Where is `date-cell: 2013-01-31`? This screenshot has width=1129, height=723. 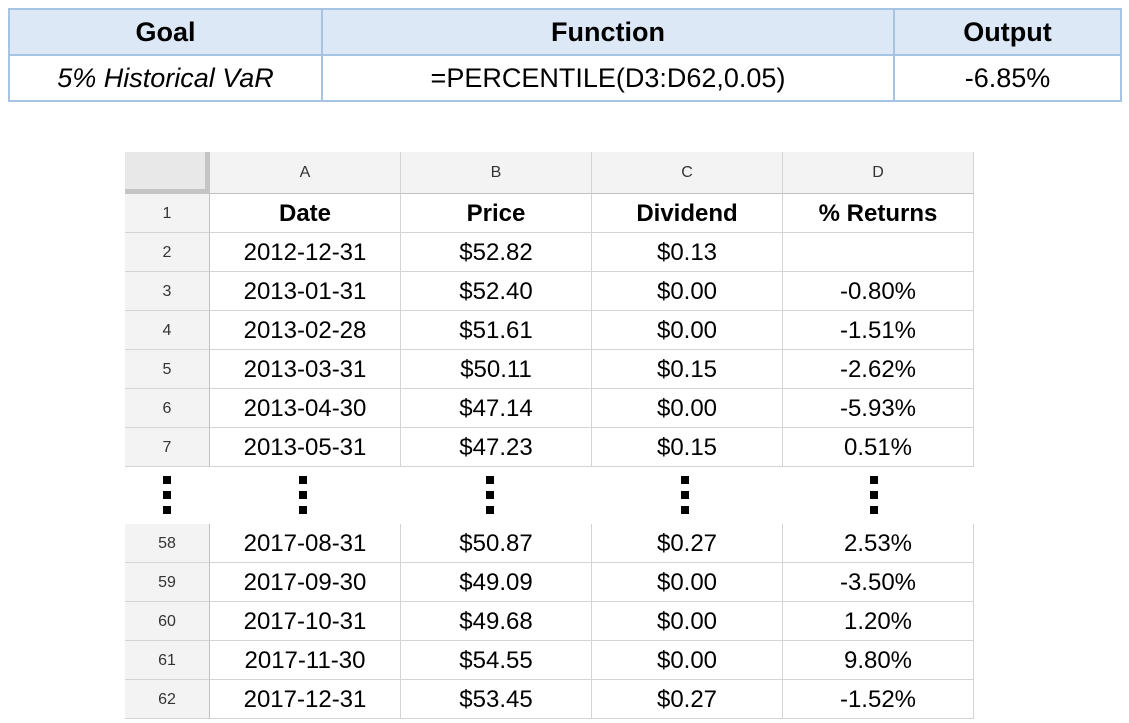
date-cell: 2013-01-31 is located at coordinates (305, 291).